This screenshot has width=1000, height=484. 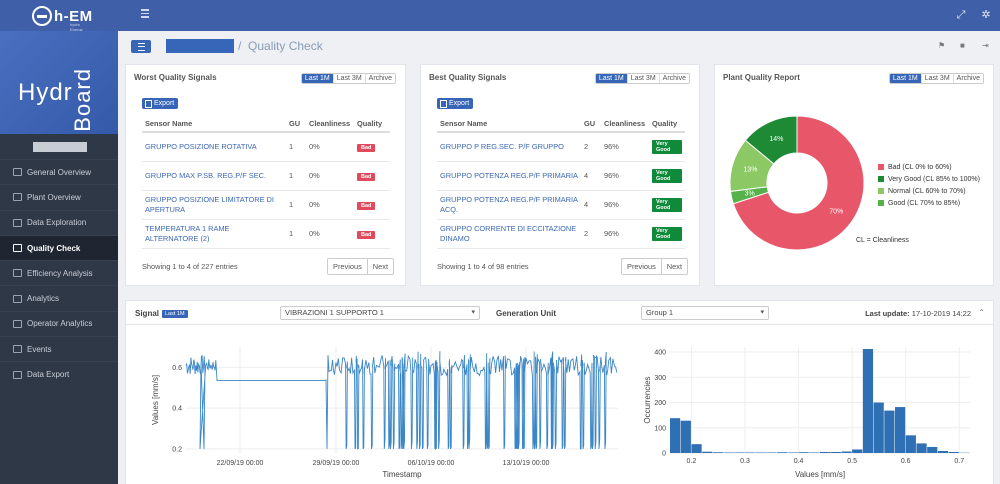 I want to click on sidebar-item-quality-check: Quality Check, so click(x=59, y=247).